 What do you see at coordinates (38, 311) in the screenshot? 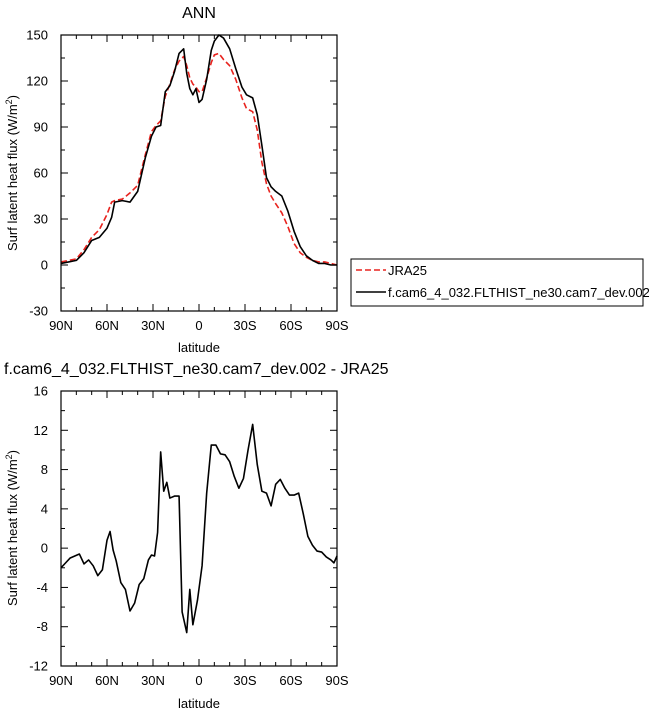
I see `top-chart-ytick-label: -30` at bounding box center [38, 311].